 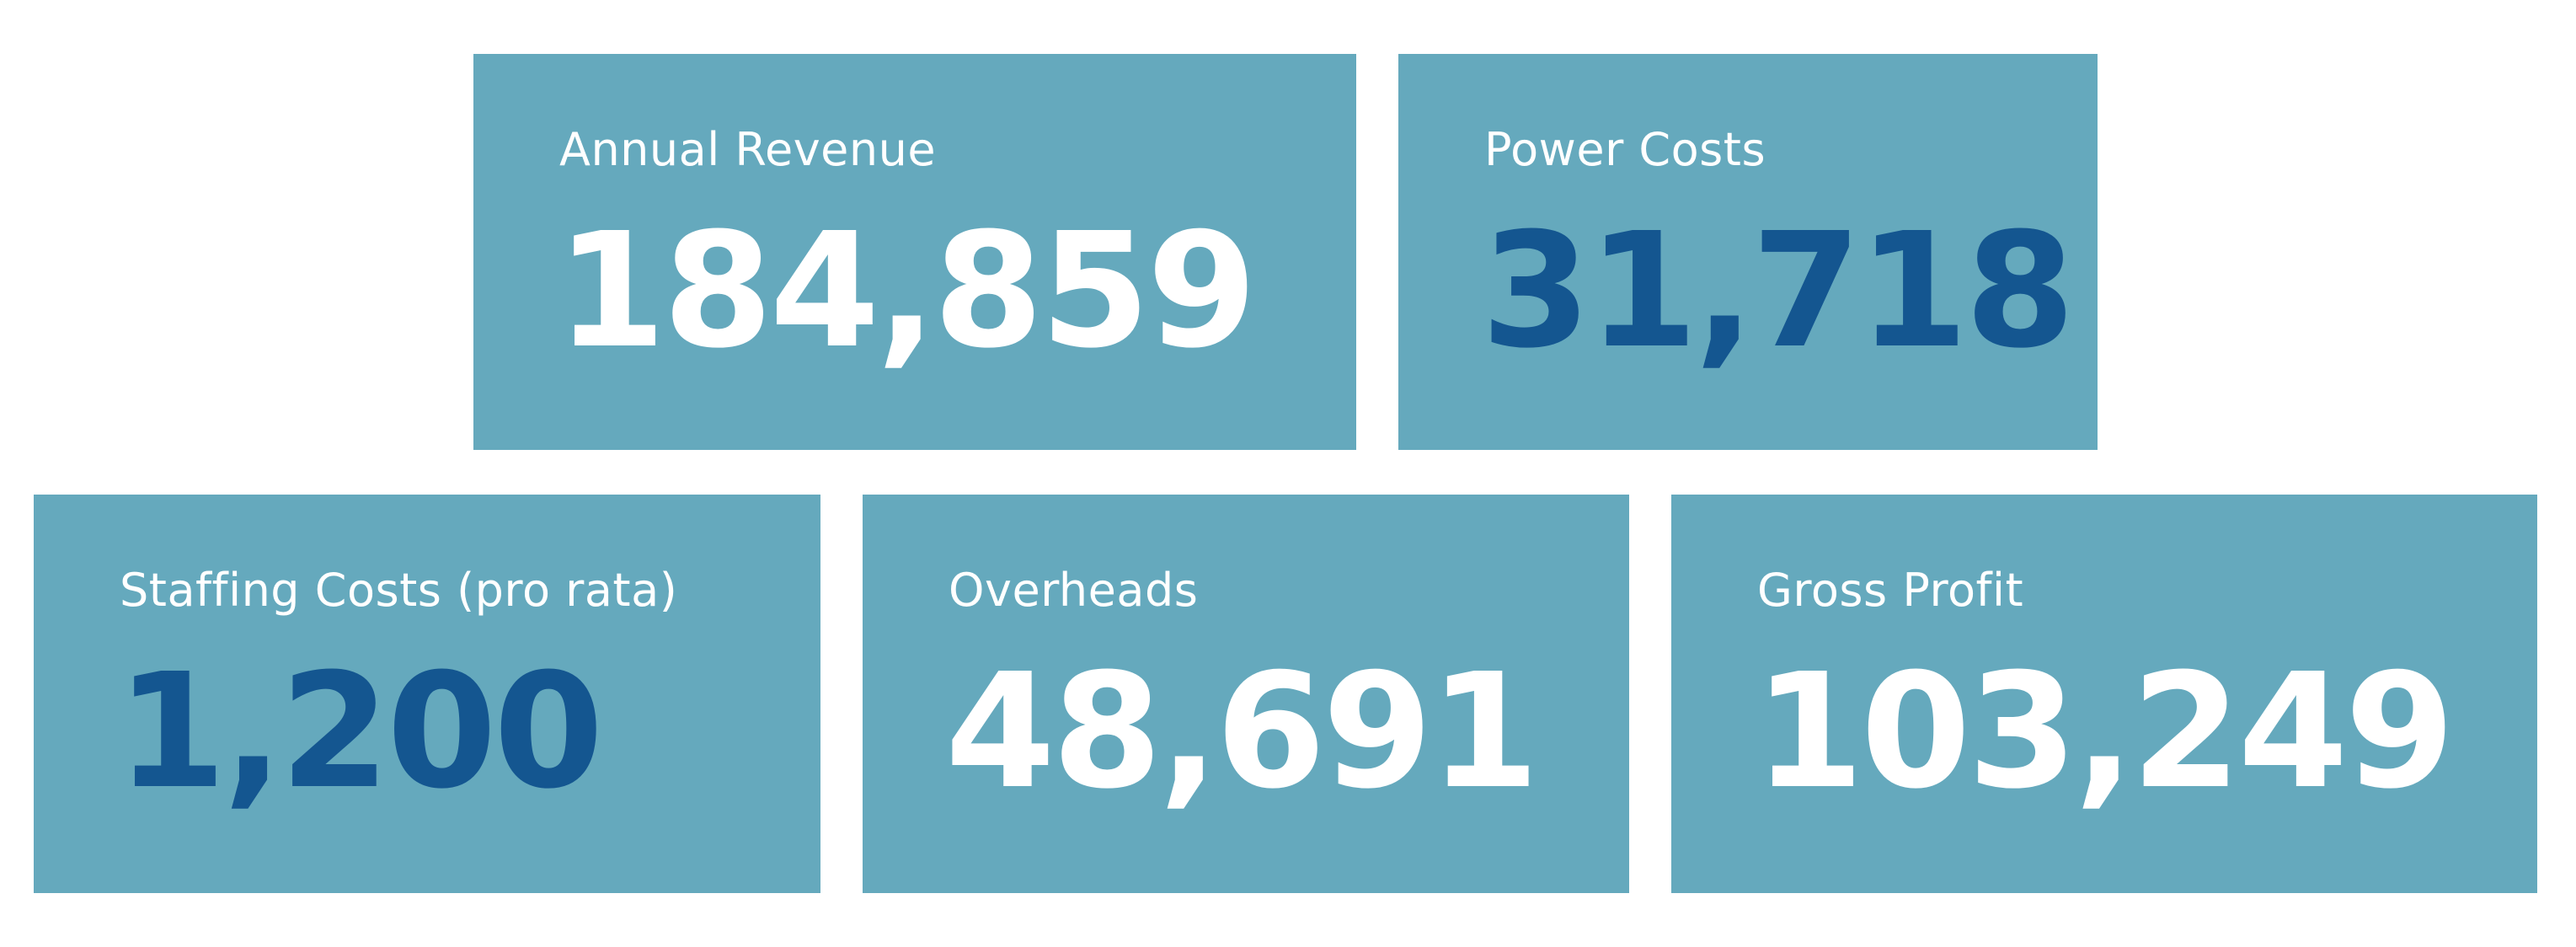 What do you see at coordinates (2104, 731) in the screenshot?
I see `kpi-value: 103,249` at bounding box center [2104, 731].